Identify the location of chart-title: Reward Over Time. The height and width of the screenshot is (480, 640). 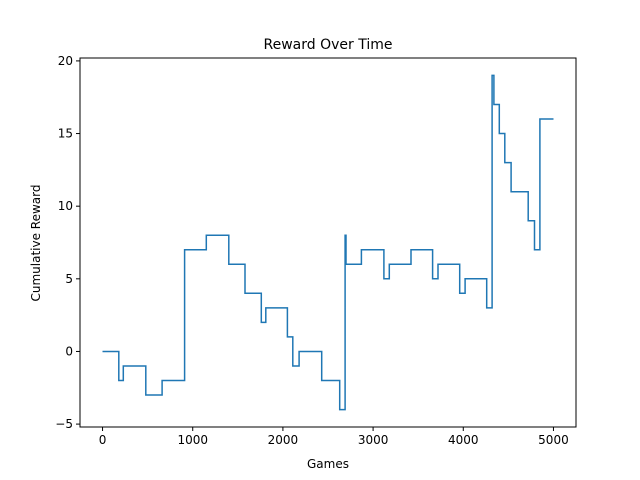
(328, 45).